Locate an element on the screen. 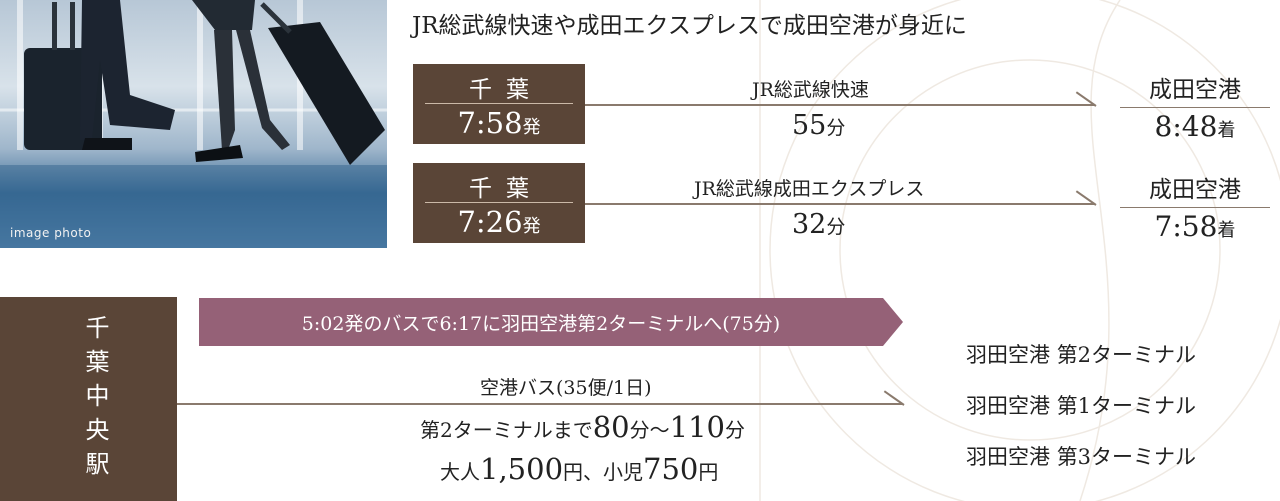  route-1-arrow is located at coordinates (841, 99).